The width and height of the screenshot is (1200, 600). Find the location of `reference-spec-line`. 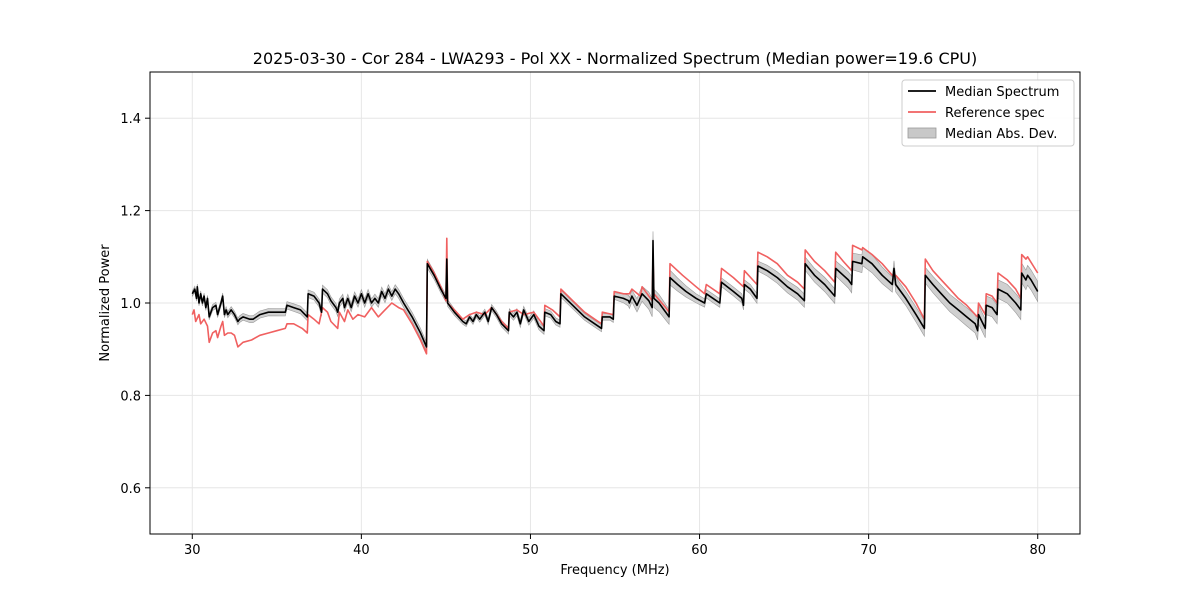

reference-spec-line is located at coordinates (615, 296).